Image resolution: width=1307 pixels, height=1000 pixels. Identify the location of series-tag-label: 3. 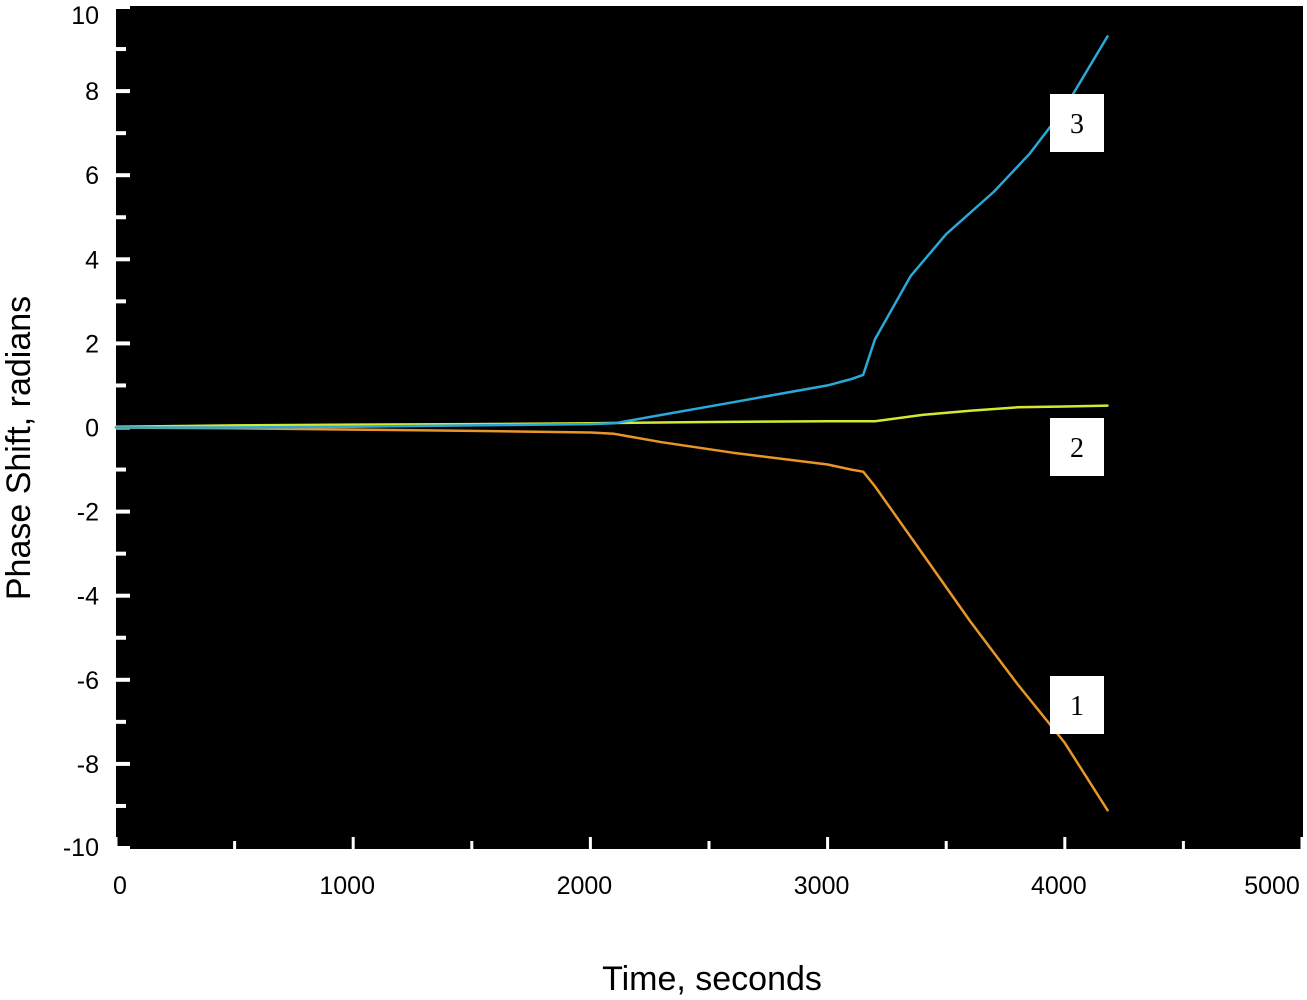
(1077, 124).